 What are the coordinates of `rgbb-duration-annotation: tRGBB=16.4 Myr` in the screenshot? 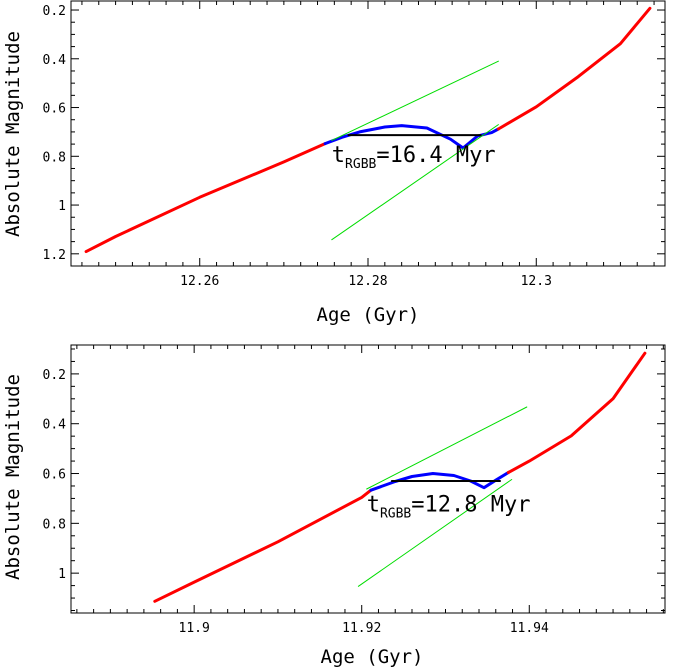 It's located at (414, 157).